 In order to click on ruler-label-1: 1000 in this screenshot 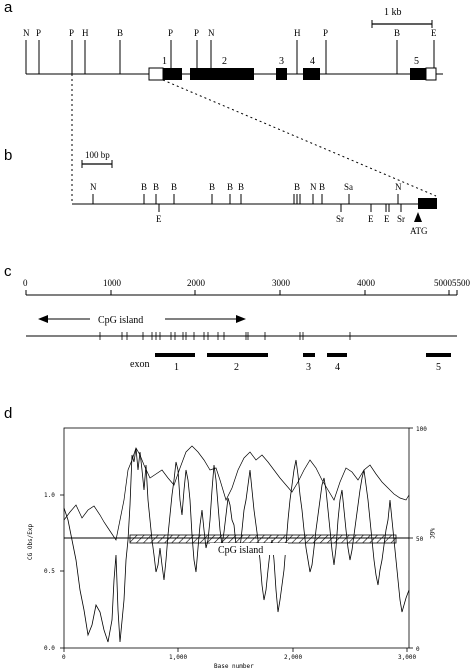, I will do `click(112, 283)`.